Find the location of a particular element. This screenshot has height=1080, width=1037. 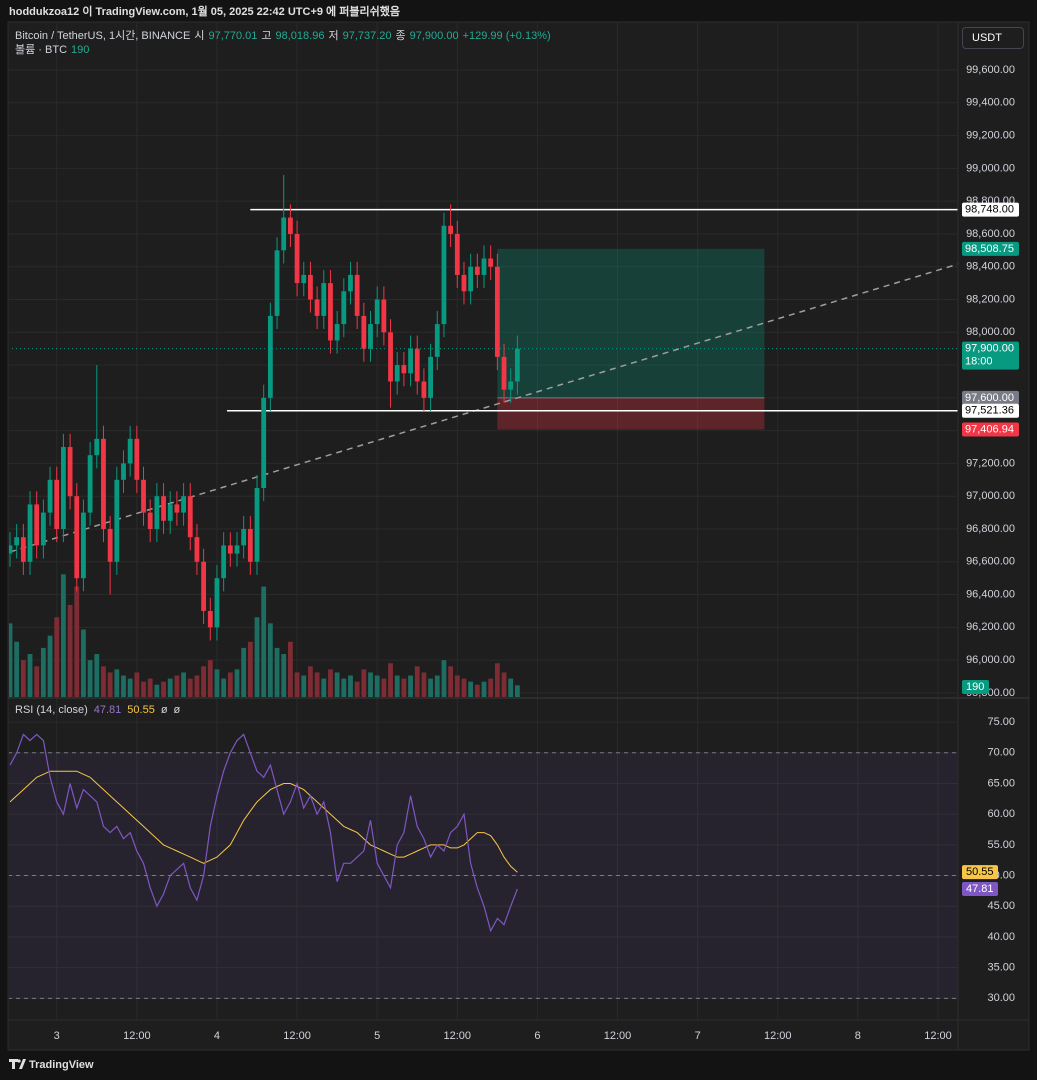

y-tick-label: 96,200.00 is located at coordinates (990, 627).